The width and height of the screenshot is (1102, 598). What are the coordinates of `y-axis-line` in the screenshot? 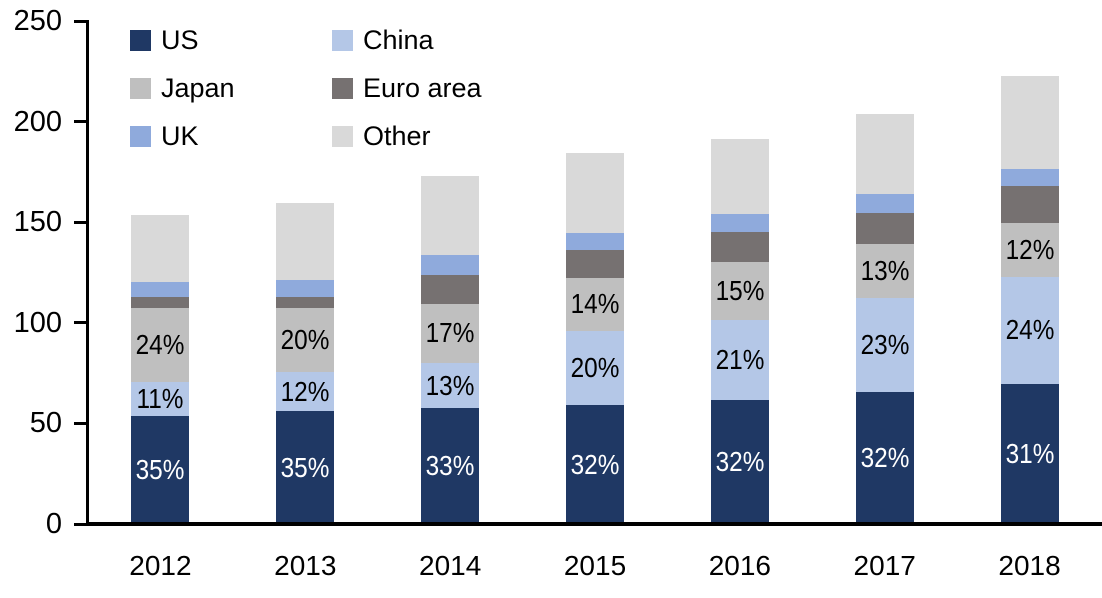 It's located at (87, 273).